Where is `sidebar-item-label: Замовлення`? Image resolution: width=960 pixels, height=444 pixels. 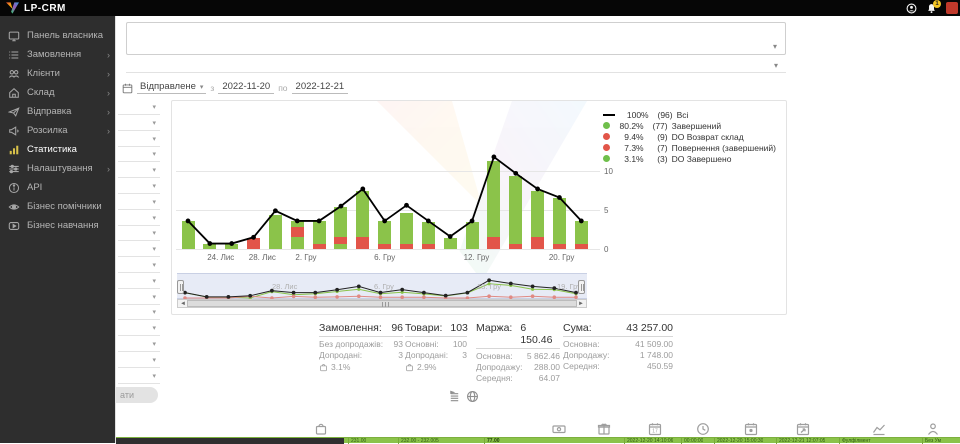 sidebar-item-label: Замовлення is located at coordinates (54, 54).